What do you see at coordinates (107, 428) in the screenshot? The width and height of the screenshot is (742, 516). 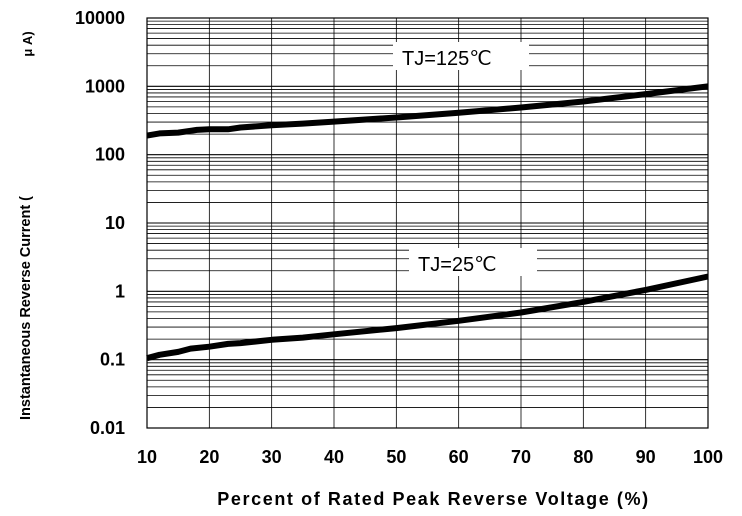 I see `y-tick-label: 0.01` at bounding box center [107, 428].